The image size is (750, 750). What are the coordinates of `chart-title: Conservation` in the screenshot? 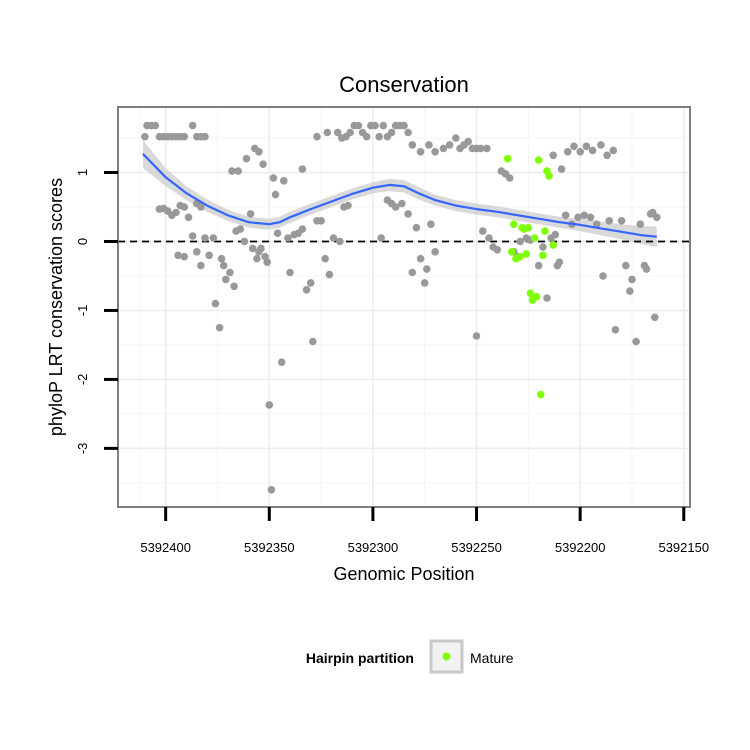 It's located at (404, 84).